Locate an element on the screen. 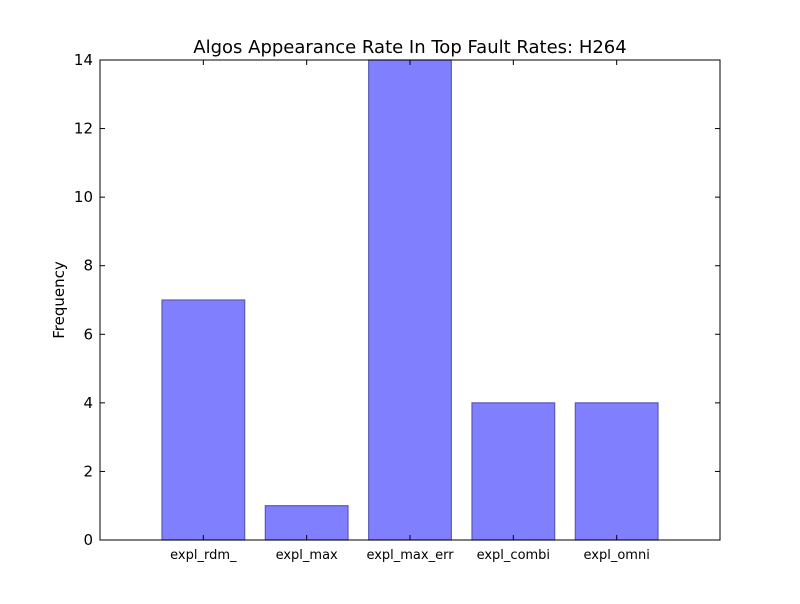 Image resolution: width=800 pixels, height=604 pixels. y-tick-label: 0 is located at coordinates (88, 540).